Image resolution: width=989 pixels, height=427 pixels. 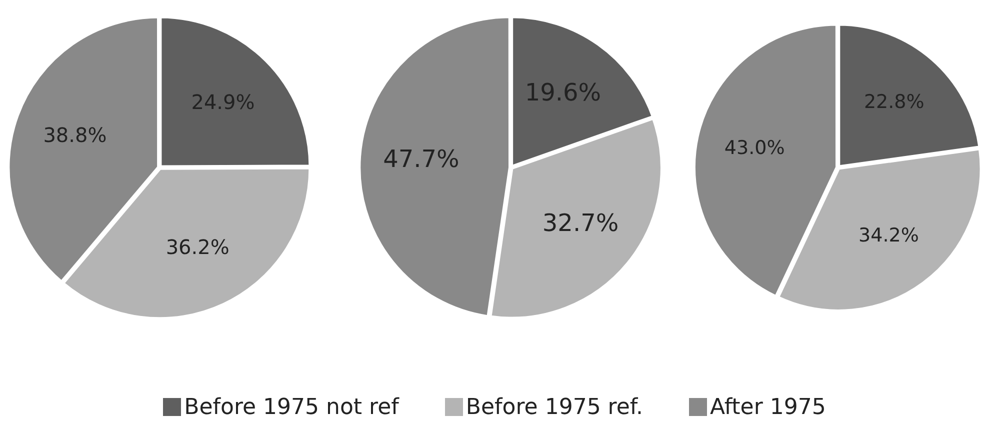 What do you see at coordinates (563, 92) in the screenshot?
I see `data-label: 19.6%` at bounding box center [563, 92].